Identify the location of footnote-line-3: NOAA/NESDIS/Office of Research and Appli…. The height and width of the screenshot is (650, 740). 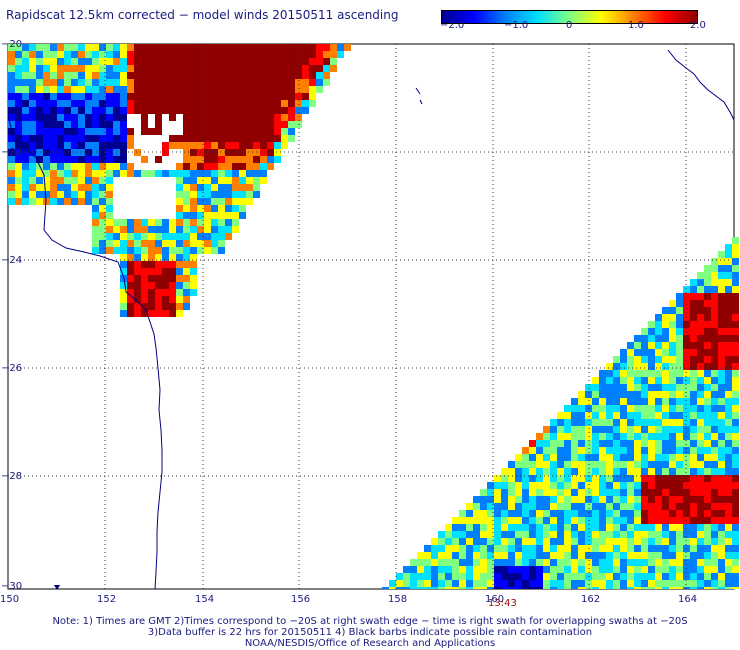
(370, 643).